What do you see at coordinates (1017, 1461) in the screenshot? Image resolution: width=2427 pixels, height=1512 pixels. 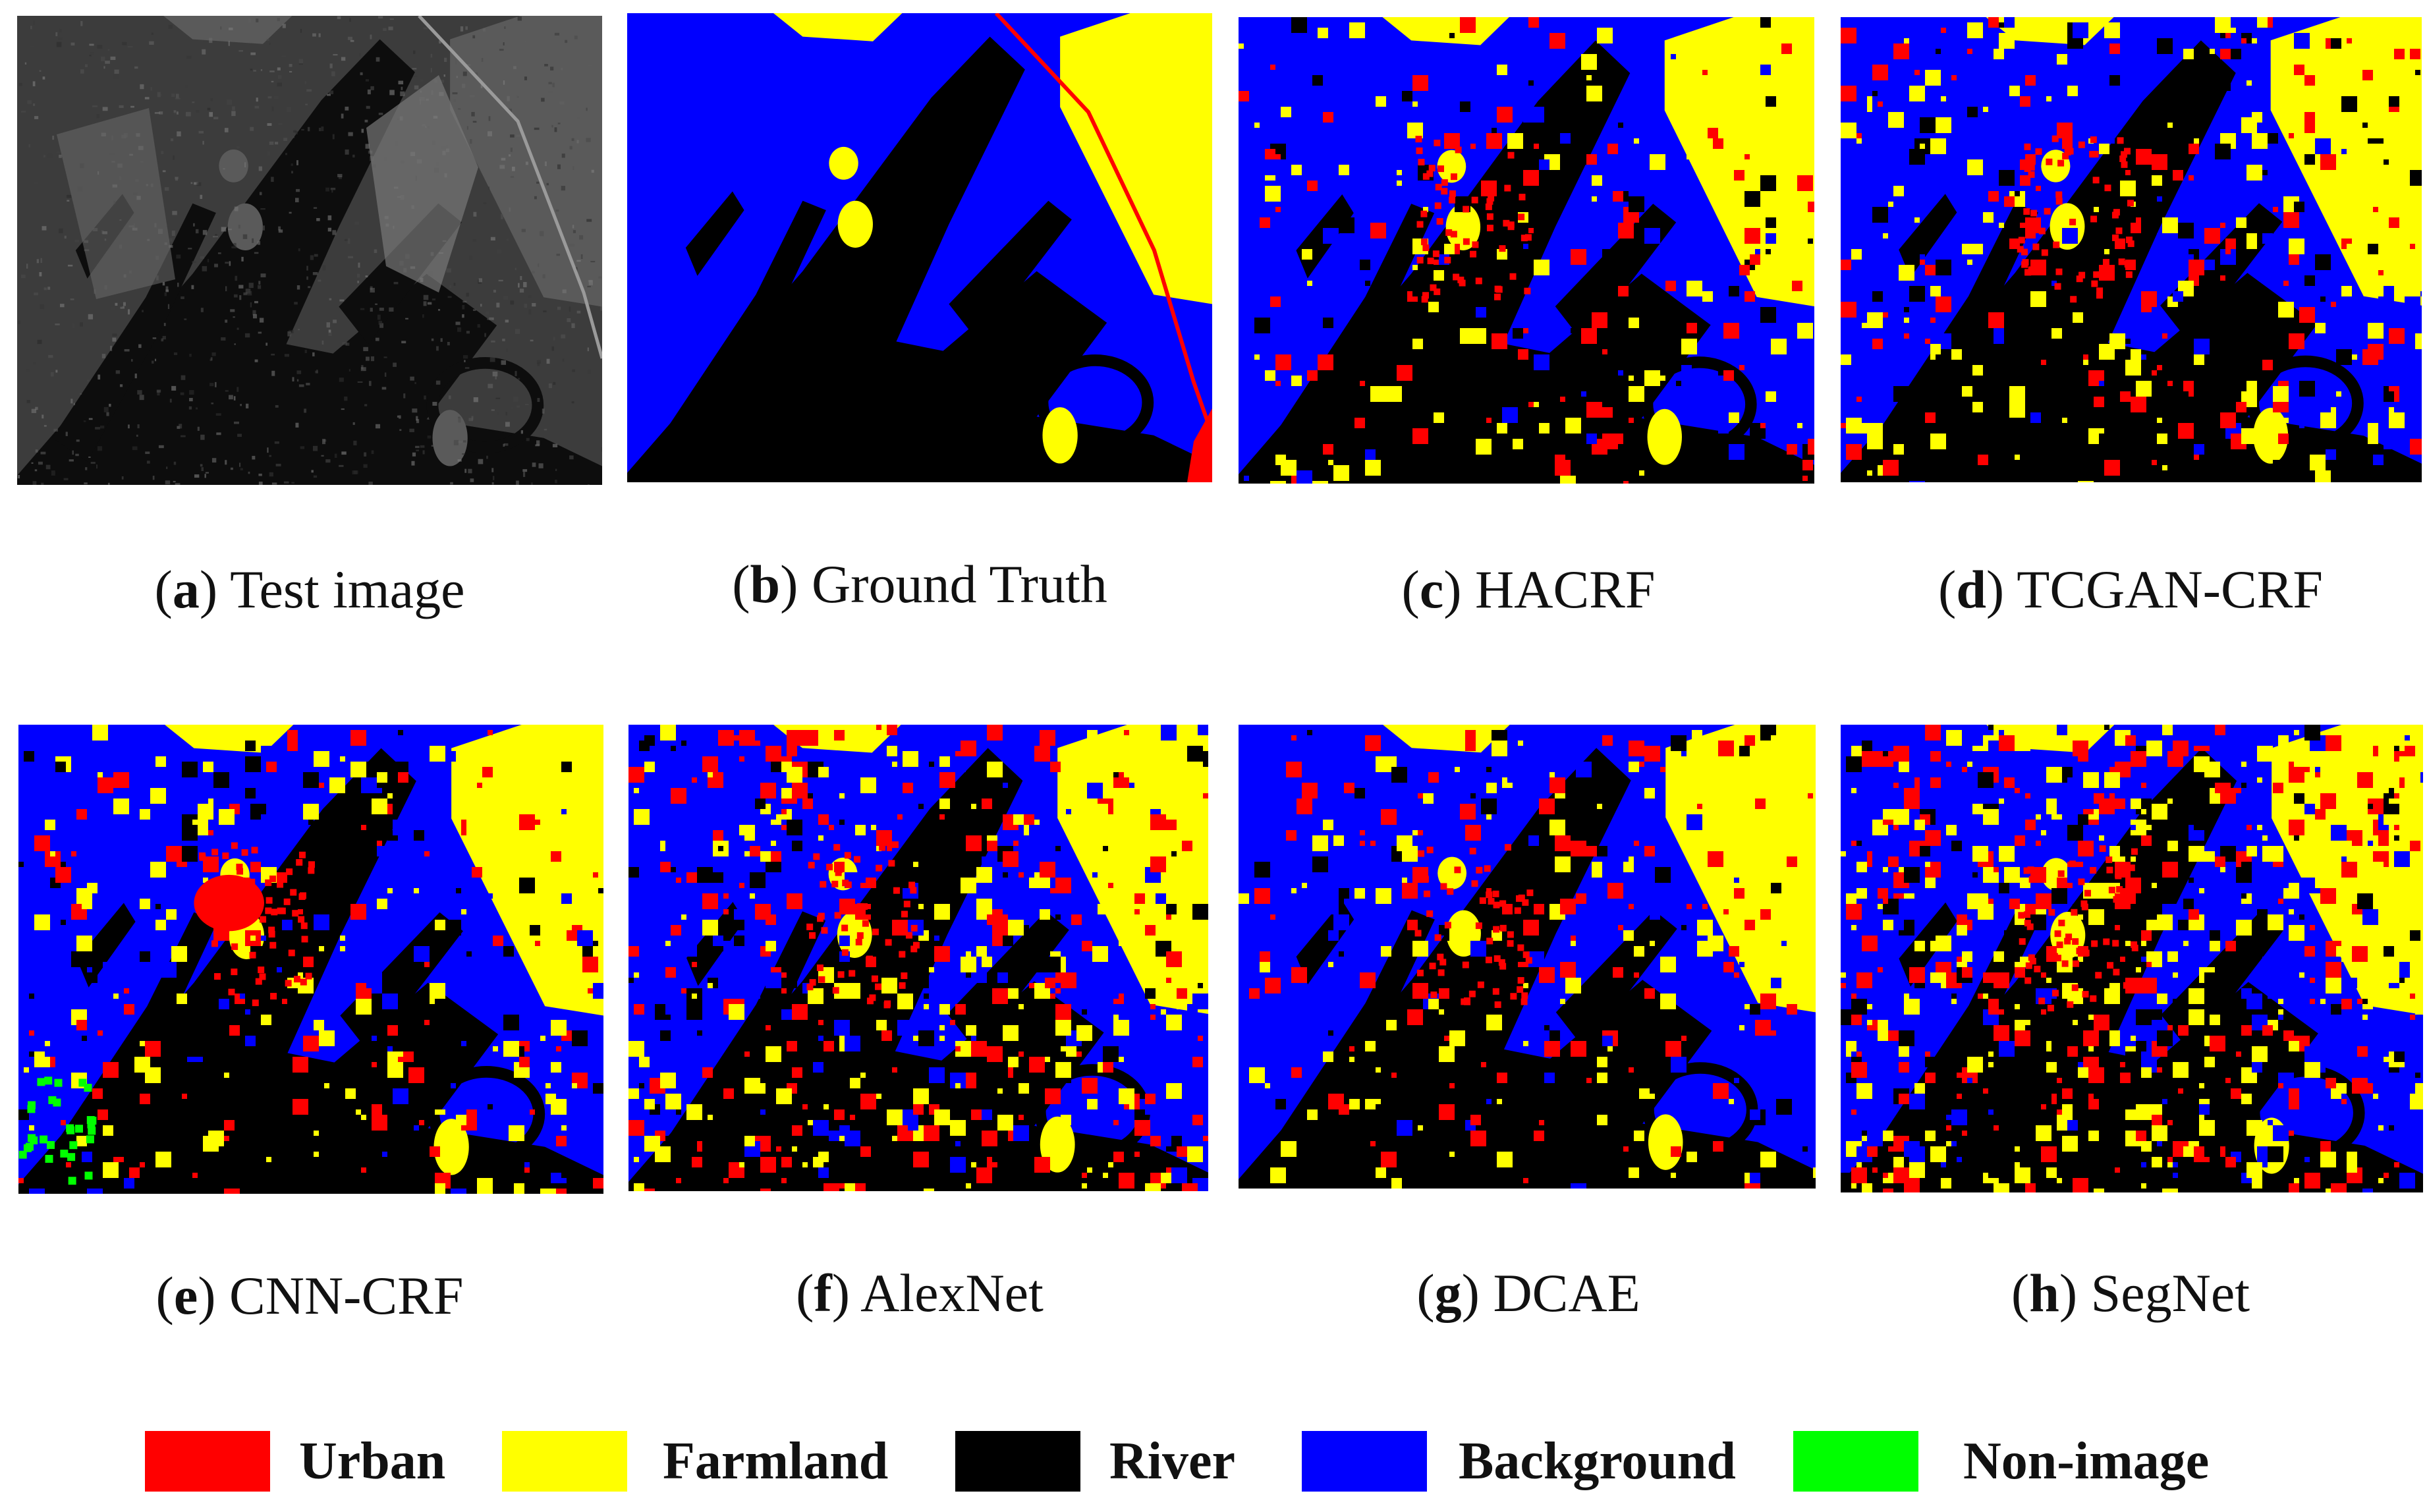 I see `legend-swatch-river` at bounding box center [1017, 1461].